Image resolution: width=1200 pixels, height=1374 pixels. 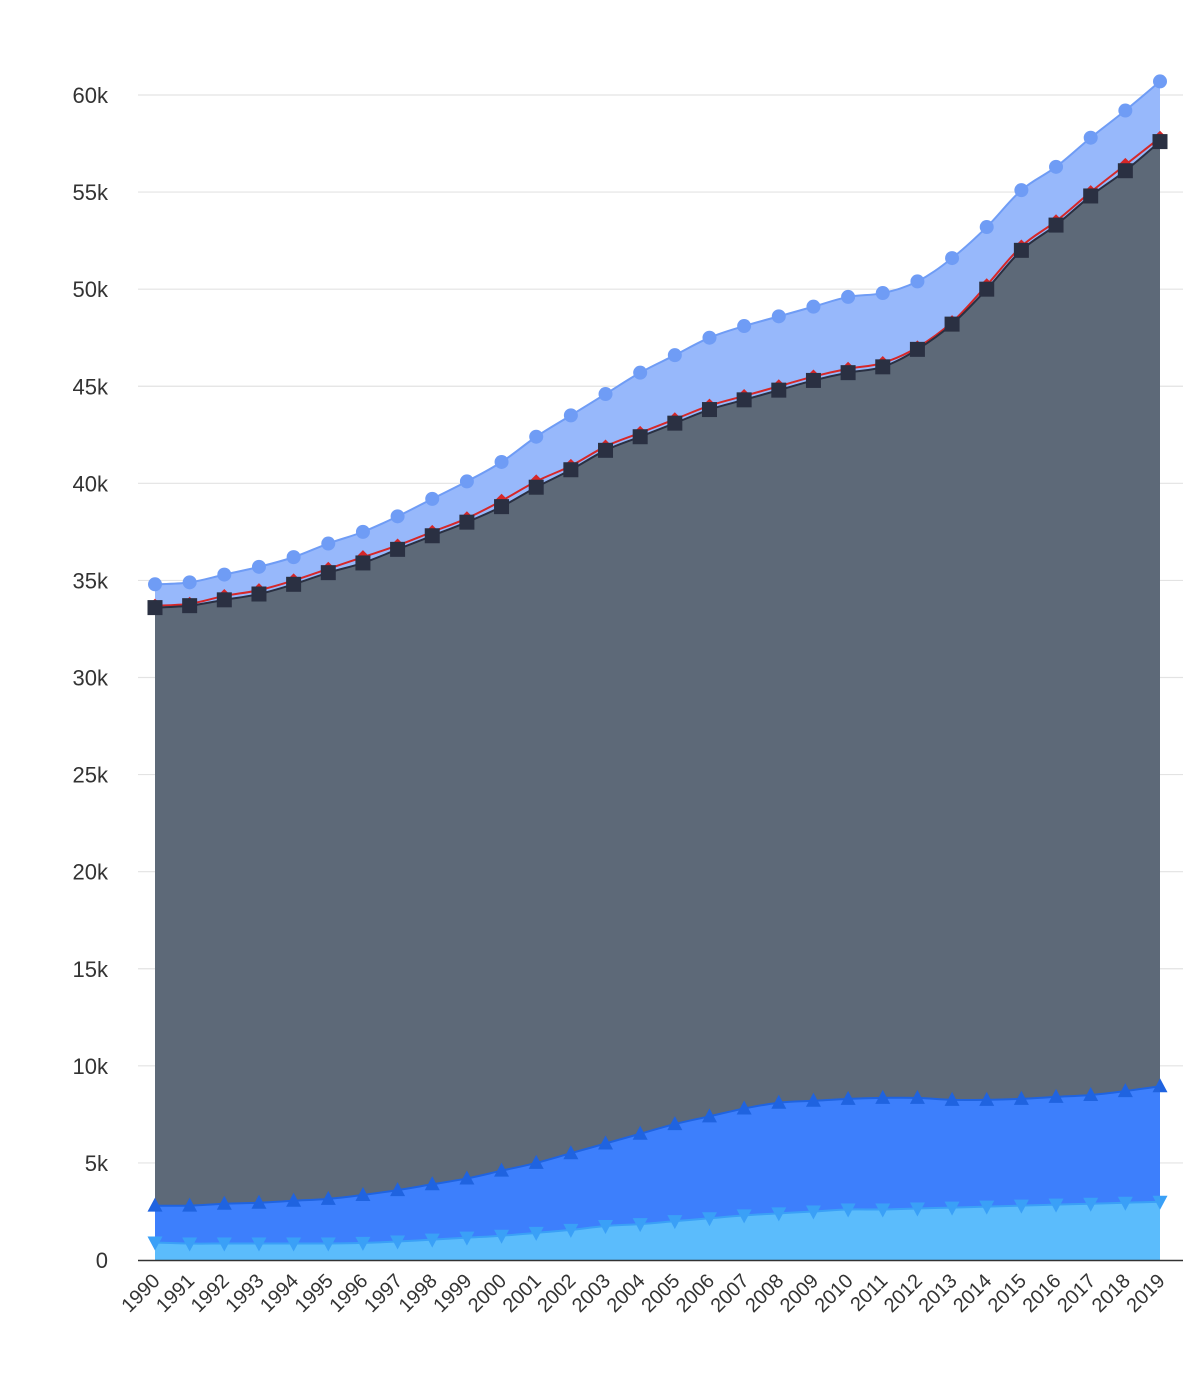 What do you see at coordinates (91, 678) in the screenshot?
I see `y-axis: 0 5k 10k 15k 20k 25k 30k 35k 40k 45k 50k 55k 60k` at bounding box center [91, 678].